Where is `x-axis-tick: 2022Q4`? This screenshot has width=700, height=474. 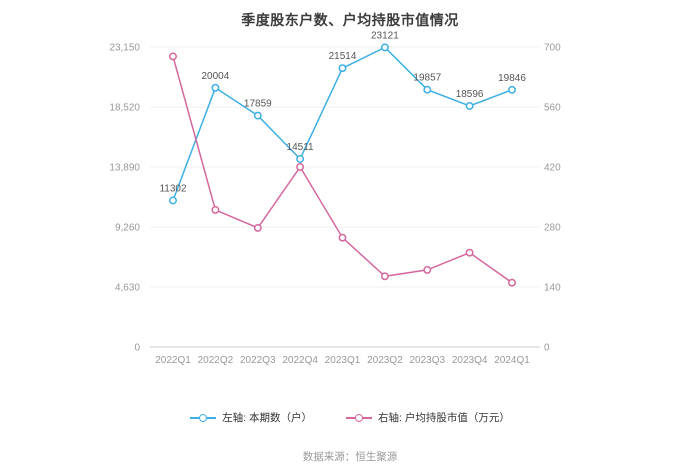 x-axis-tick: 2022Q4 is located at coordinates (300, 360).